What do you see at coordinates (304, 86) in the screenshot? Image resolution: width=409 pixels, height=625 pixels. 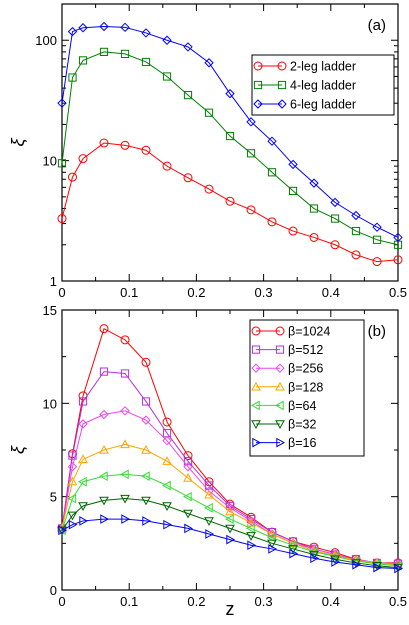 I see `legend-entry: 4-leg ladder` at bounding box center [304, 86].